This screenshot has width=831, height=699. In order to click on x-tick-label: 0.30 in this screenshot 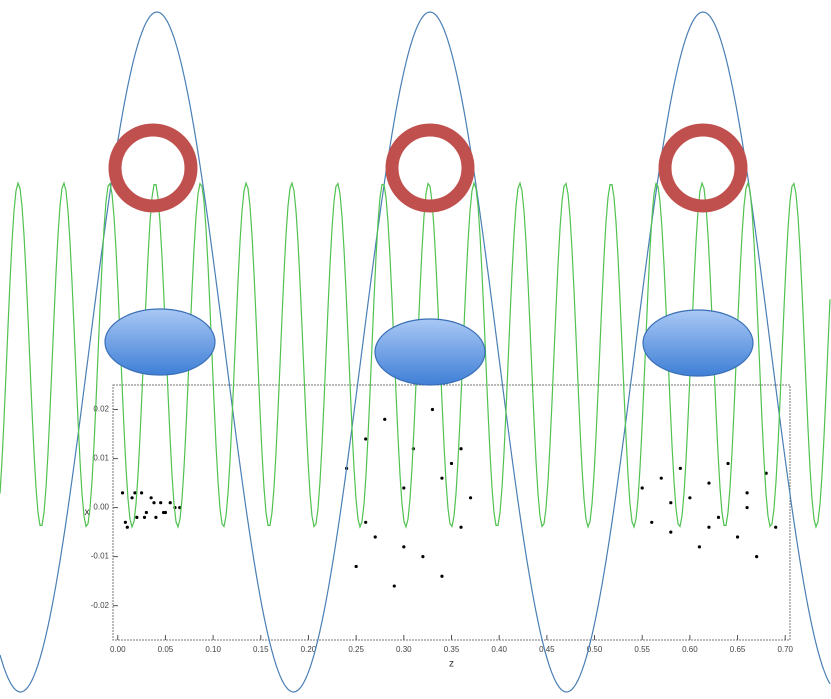, I will do `click(404, 649)`.